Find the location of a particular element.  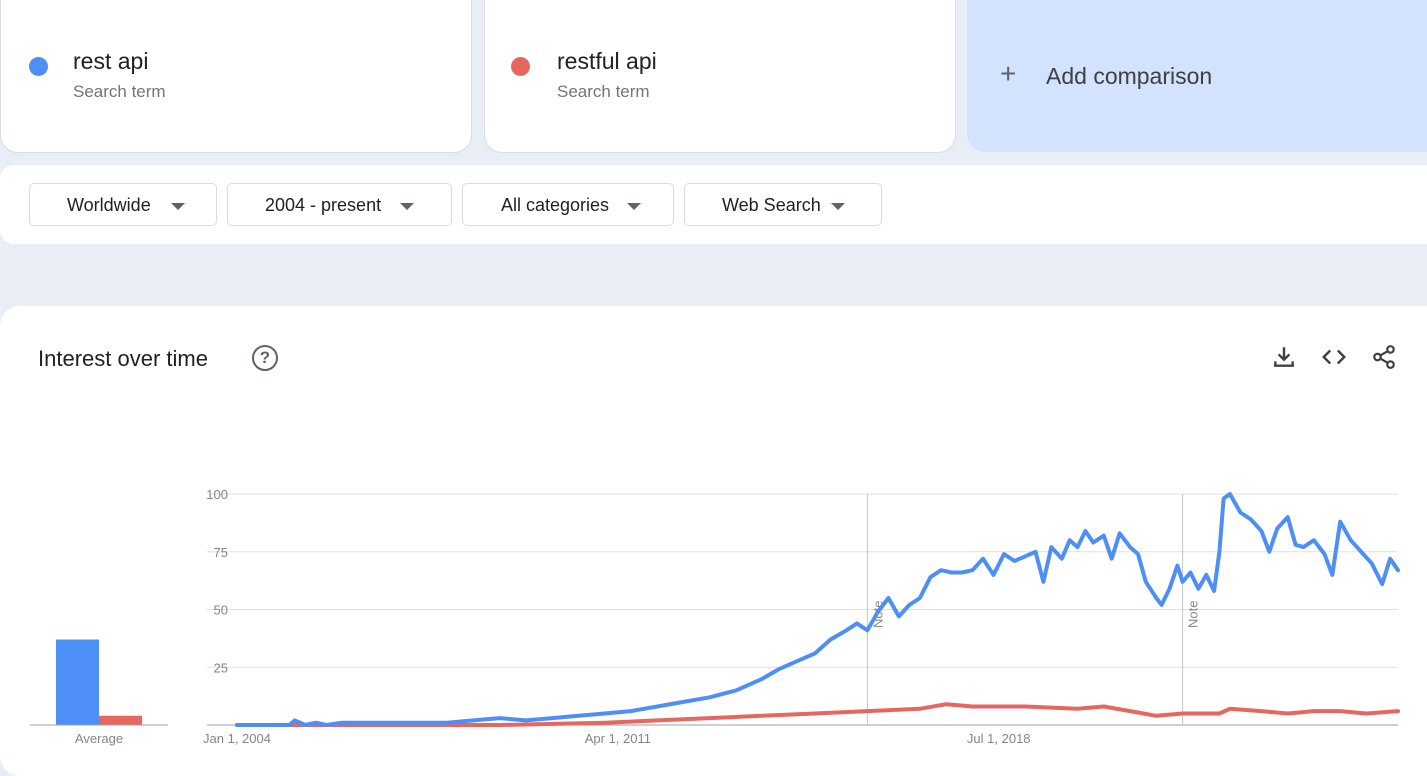

category-dropdown: All categories is located at coordinates (568, 204).